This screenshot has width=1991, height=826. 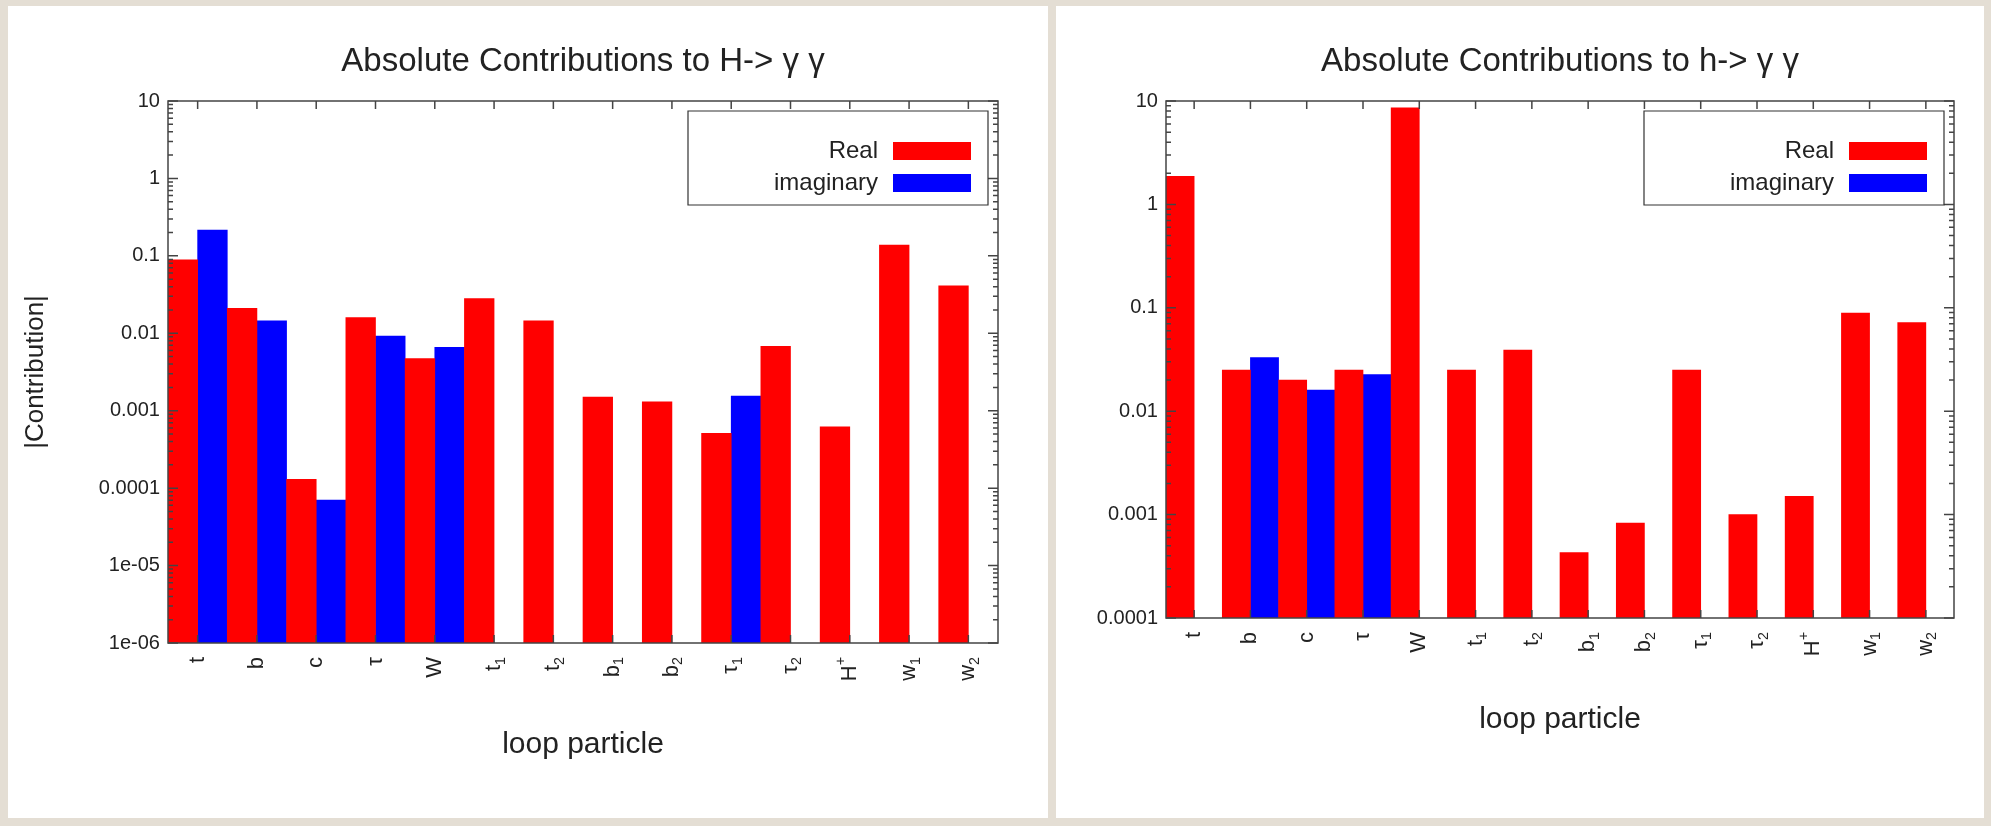 What do you see at coordinates (1560, 59) in the screenshot?
I see `chart-title: Absolute Contributions to h-> γ γ` at bounding box center [1560, 59].